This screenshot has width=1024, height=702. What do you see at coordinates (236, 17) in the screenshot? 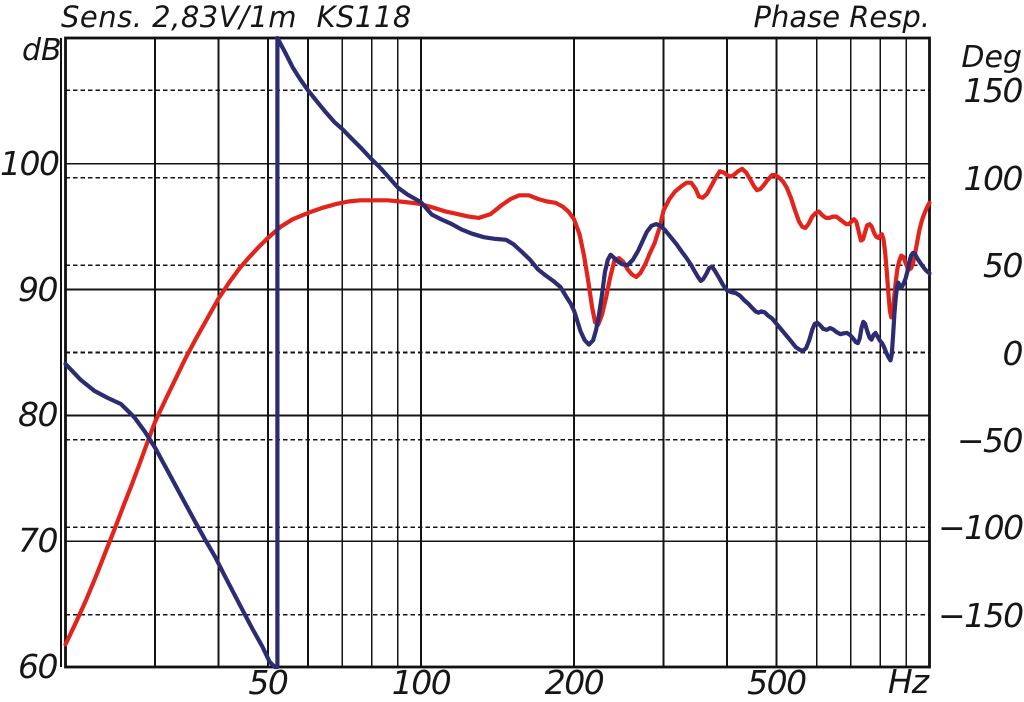
I see `chart-title: Sens. 2,83V/1m KS118` at bounding box center [236, 17].